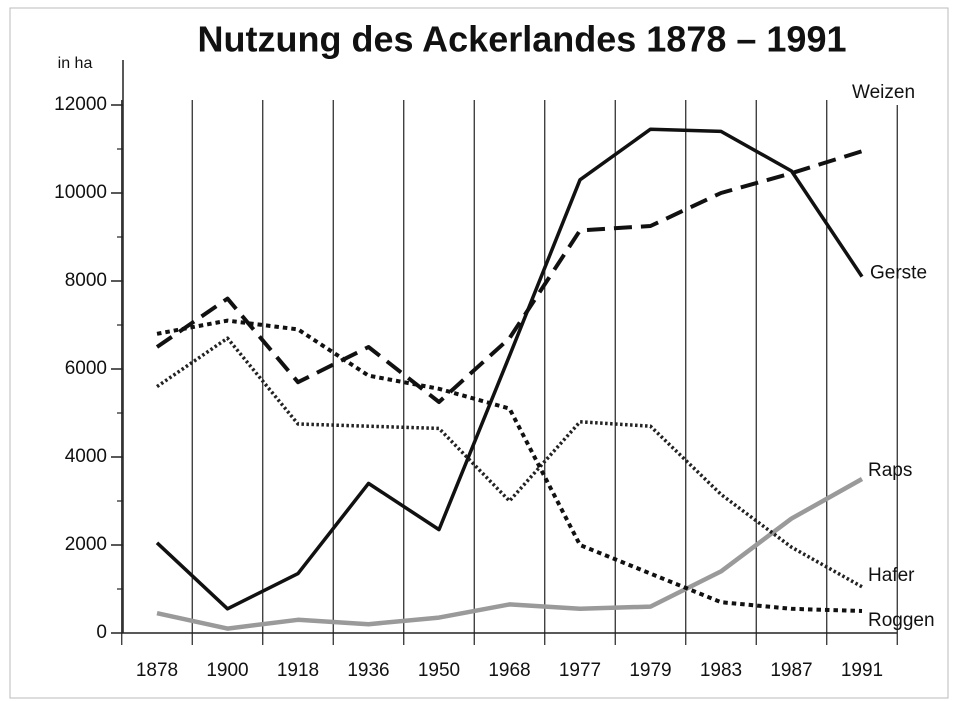  I want to click on y-tick-label: 8000, so click(86, 280).